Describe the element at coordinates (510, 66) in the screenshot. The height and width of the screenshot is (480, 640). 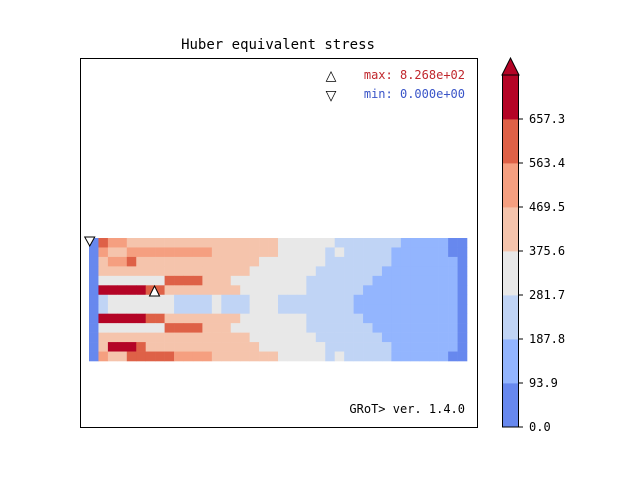
I see `colorbar-extend-arrow` at that location.